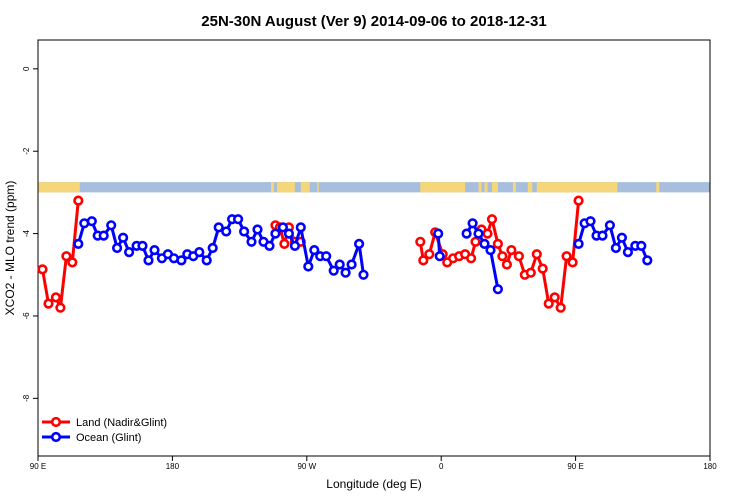 Image resolution: width=750 pixels, height=500 pixels. What do you see at coordinates (56, 437) in the screenshot?
I see `legend-ocean-swatch-marker` at bounding box center [56, 437].